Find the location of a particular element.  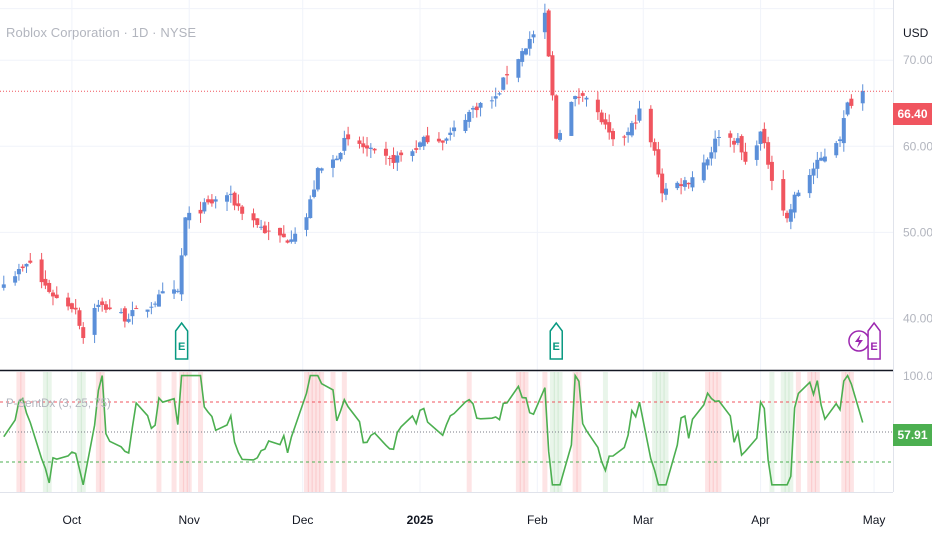

currency-label: USD is located at coordinates (916, 33).